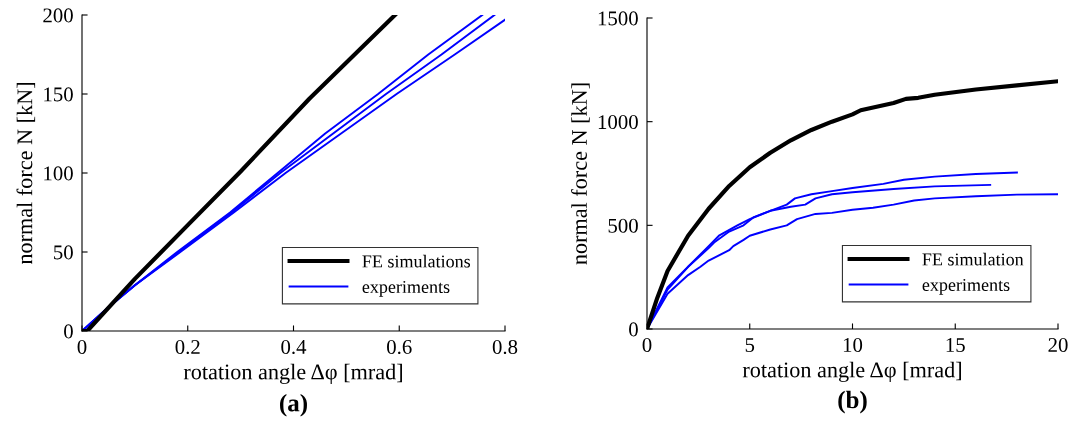 The image size is (1068, 430). What do you see at coordinates (1058, 344) in the screenshot?
I see `x-tick-label: 20` at bounding box center [1058, 344].